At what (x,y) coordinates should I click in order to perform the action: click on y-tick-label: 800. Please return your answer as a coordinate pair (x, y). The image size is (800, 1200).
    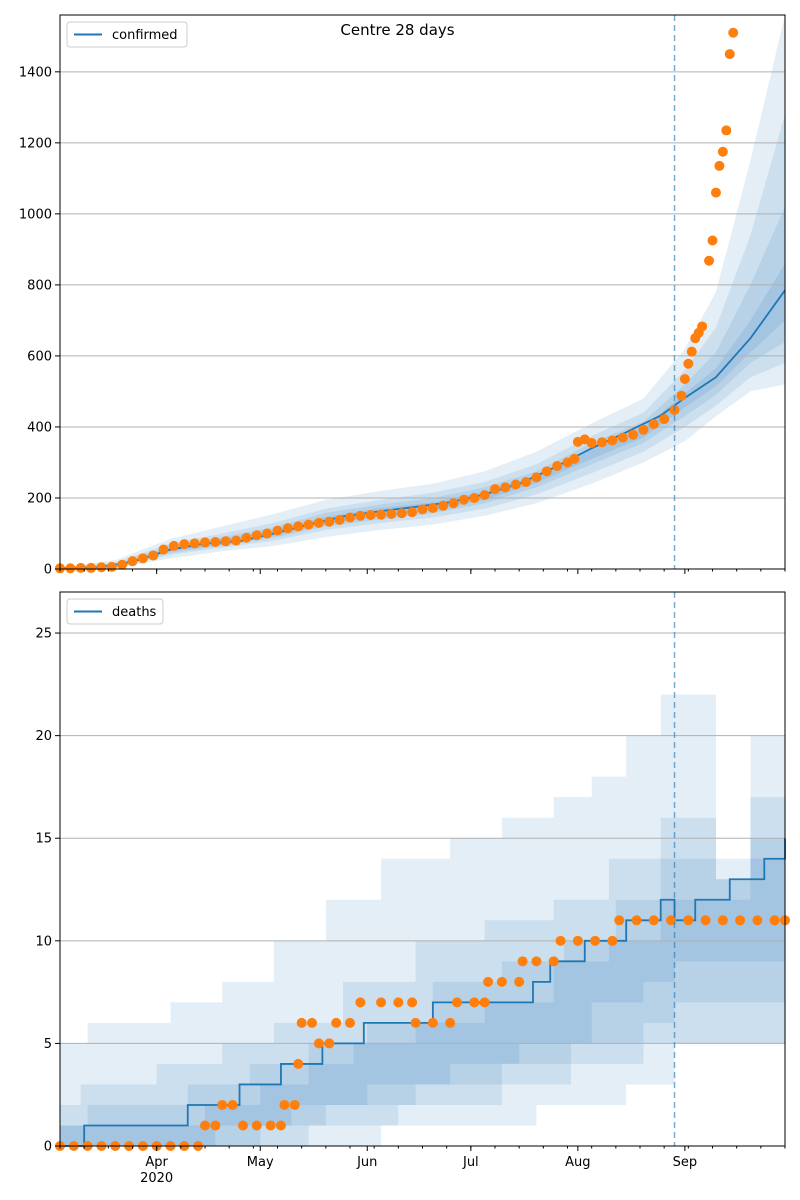
    Looking at the image, I should click on (39, 285).